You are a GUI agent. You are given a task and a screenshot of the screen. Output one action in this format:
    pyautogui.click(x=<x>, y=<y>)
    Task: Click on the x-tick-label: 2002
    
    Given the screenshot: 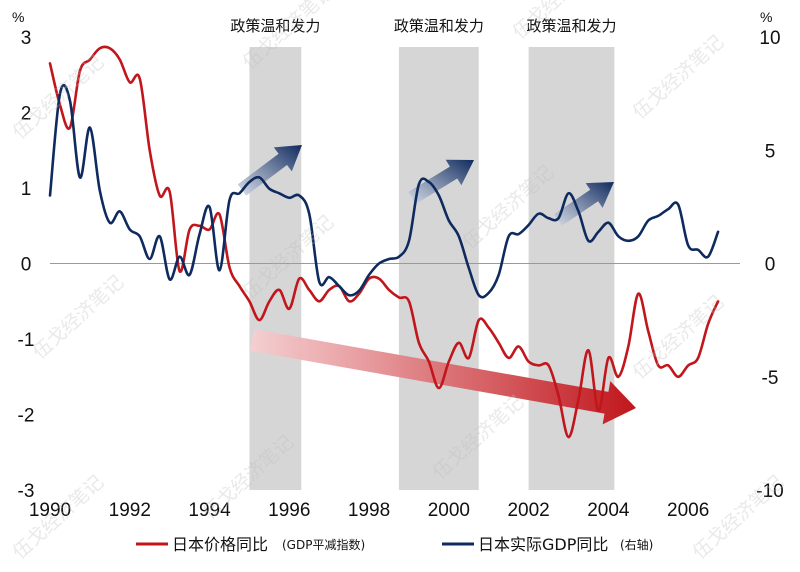 What is the action you would take?
    pyautogui.click(x=528, y=510)
    